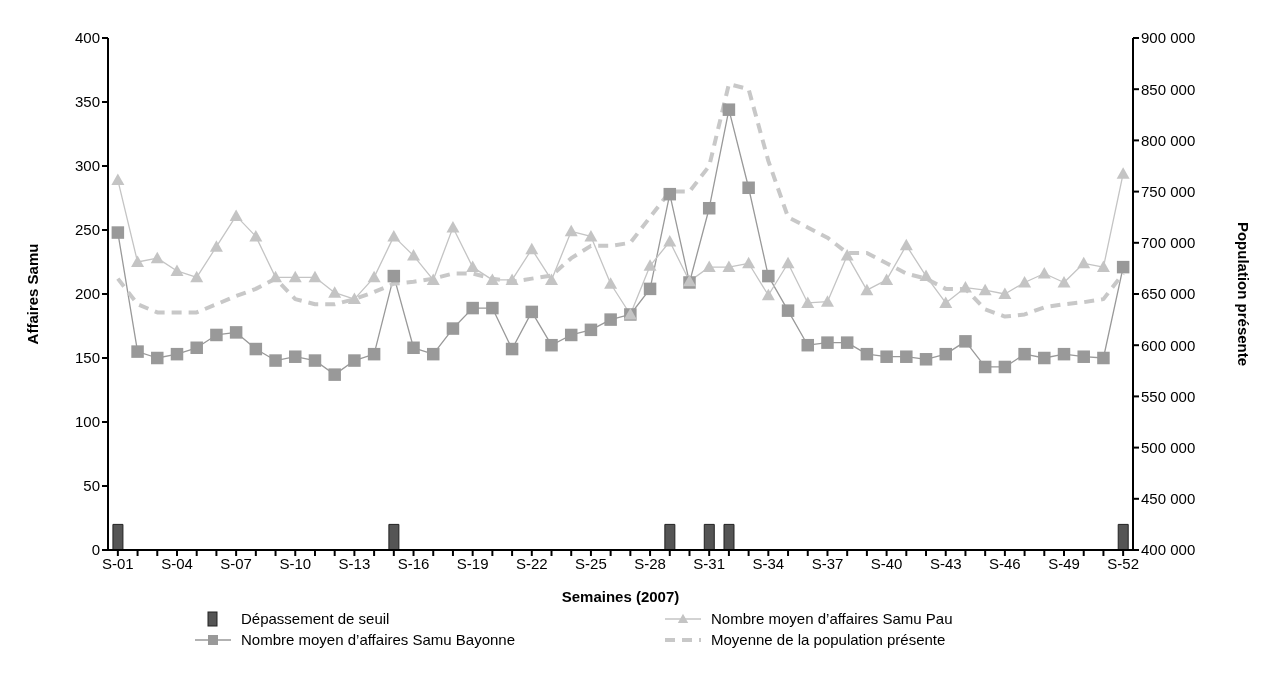  Describe the element at coordinates (1168, 140) in the screenshot. I see `y2-tick-label: 800 000` at that location.